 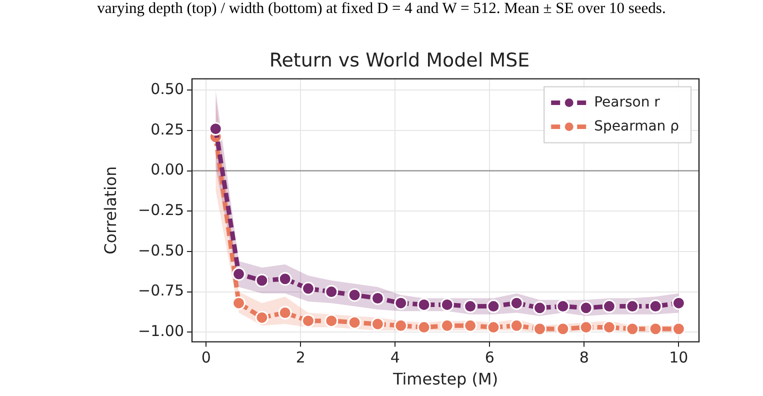 What do you see at coordinates (637, 126) in the screenshot?
I see `legend-label: Spearman ρ` at bounding box center [637, 126].